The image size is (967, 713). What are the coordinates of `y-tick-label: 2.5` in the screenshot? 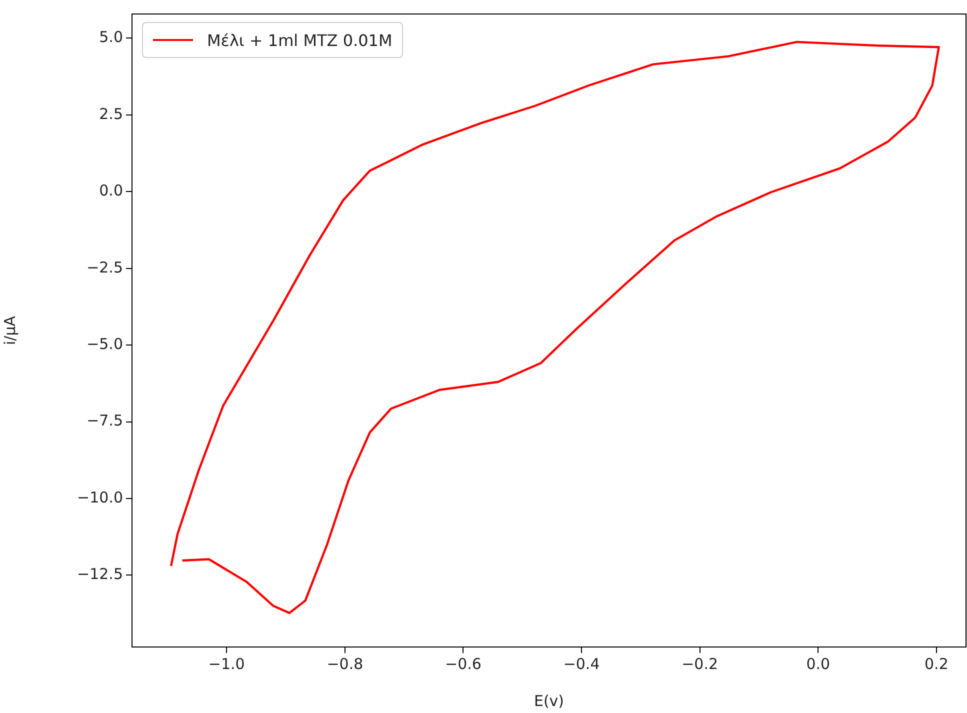 It's located at (111, 113).